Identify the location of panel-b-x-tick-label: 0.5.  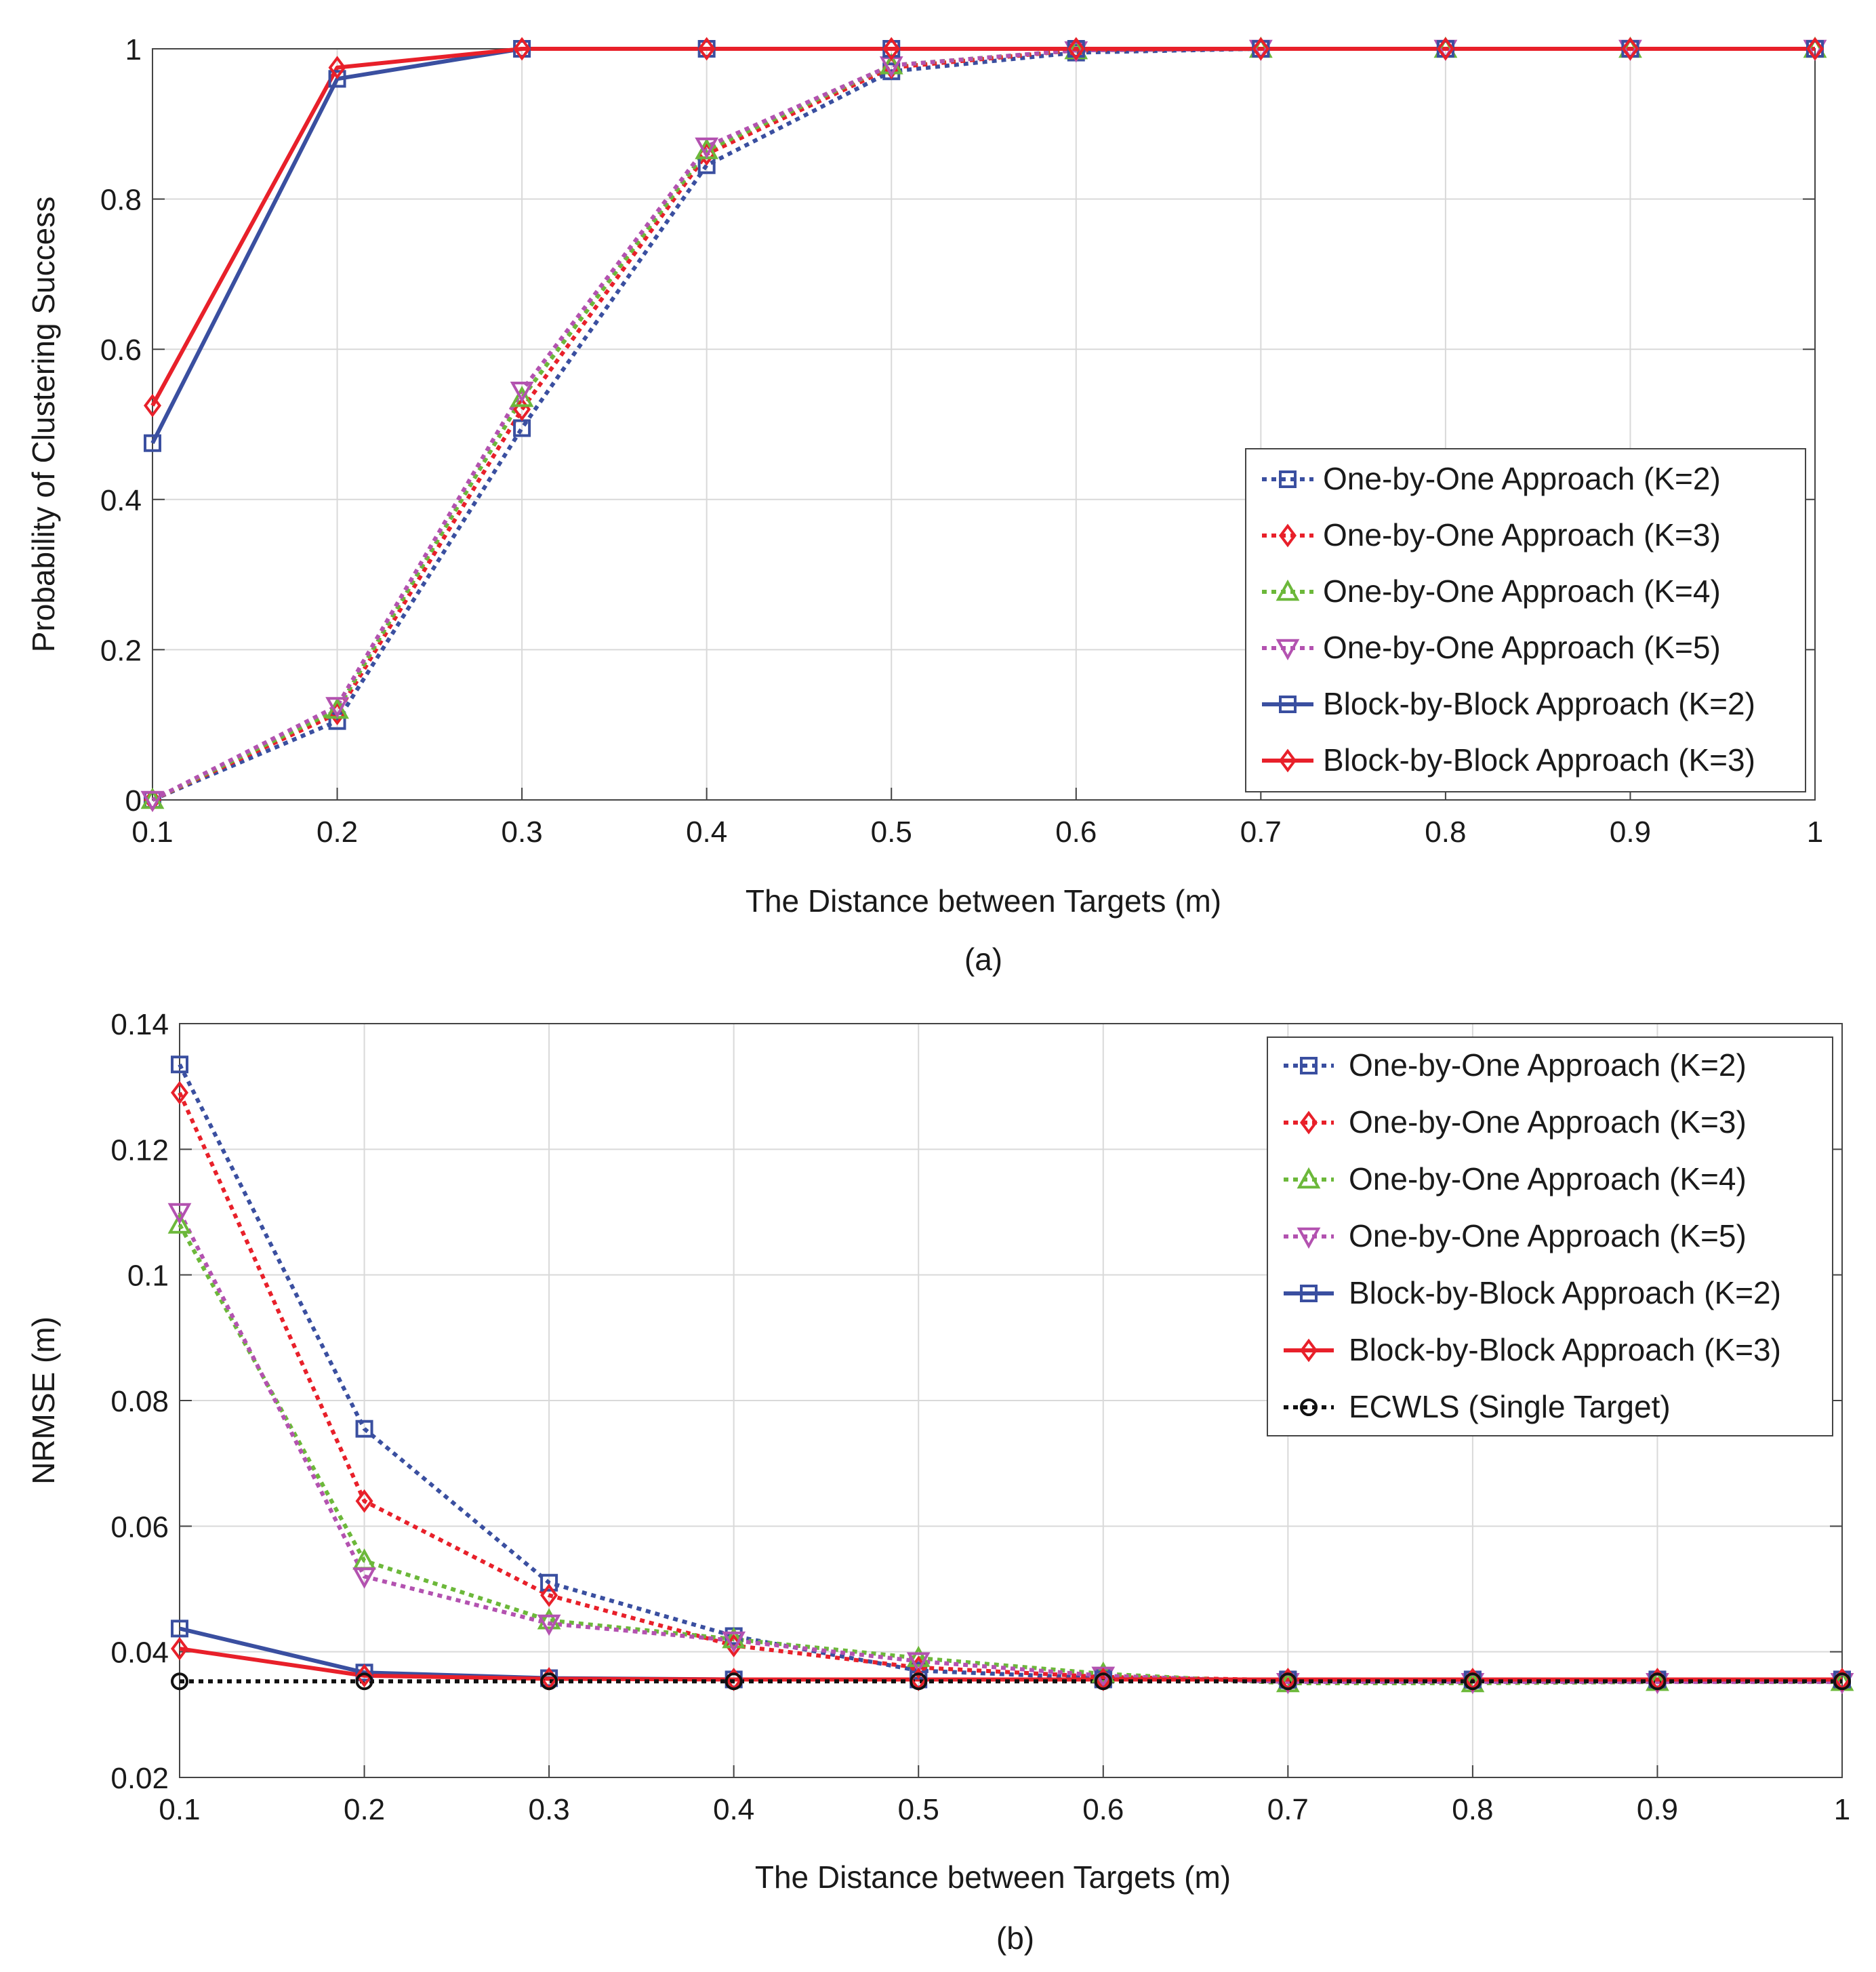
(919, 1809).